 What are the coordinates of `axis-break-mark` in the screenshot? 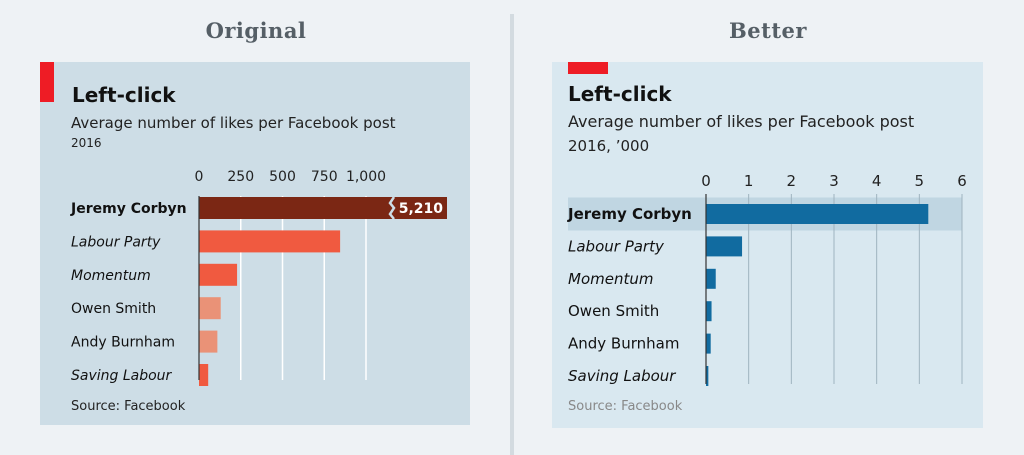 It's located at (392, 208).